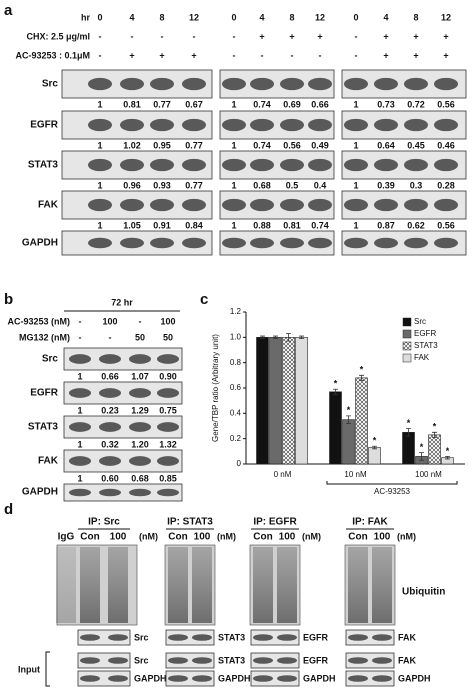 The height and width of the screenshot is (688, 472). I want to click on treatment-label: 100, so click(109, 321).